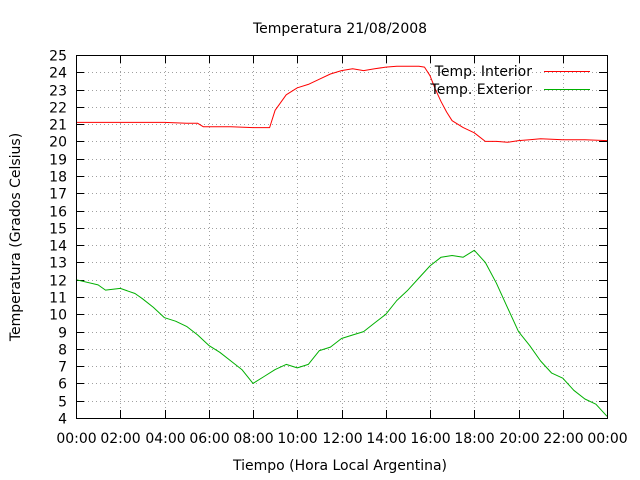 The height and width of the screenshot is (480, 640). Describe the element at coordinates (483, 72) in the screenshot. I see `legend-label-interior: Temp. Interior` at that location.